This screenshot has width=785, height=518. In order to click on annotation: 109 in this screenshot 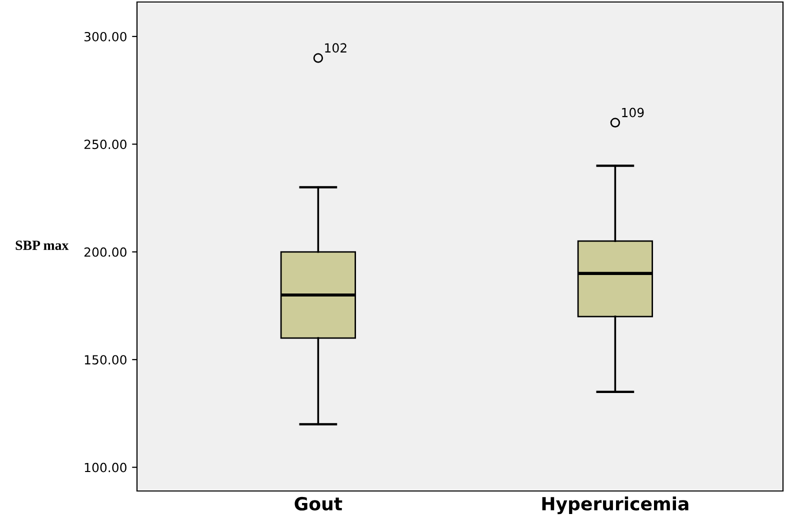, I will do `click(633, 113)`.